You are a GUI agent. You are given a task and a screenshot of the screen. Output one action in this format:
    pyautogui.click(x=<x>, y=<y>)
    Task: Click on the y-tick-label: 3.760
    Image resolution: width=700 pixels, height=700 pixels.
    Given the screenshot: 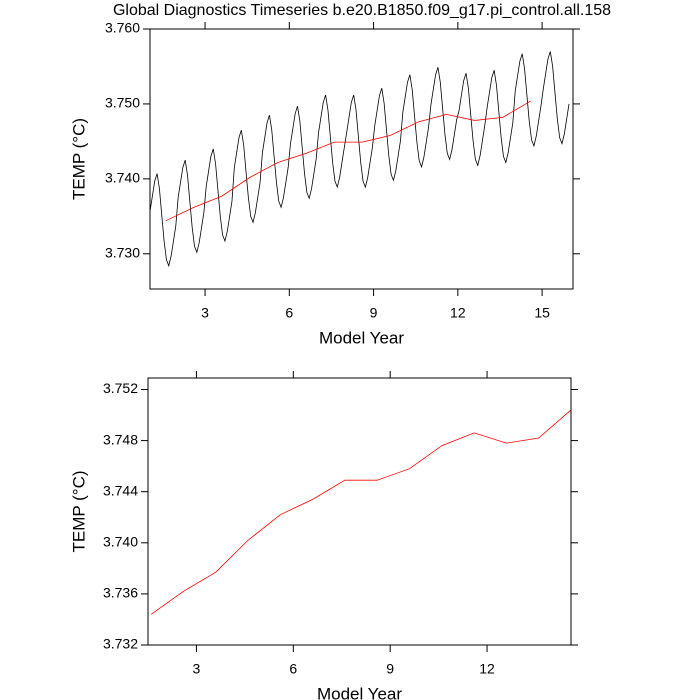 What is the action you would take?
    pyautogui.click(x=122, y=28)
    